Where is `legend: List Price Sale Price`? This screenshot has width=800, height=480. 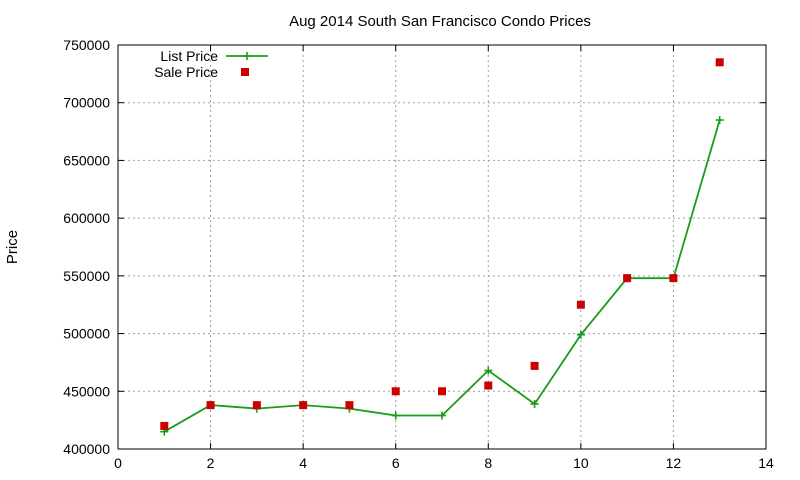
legend: List Price Sale Price is located at coordinates (211, 64).